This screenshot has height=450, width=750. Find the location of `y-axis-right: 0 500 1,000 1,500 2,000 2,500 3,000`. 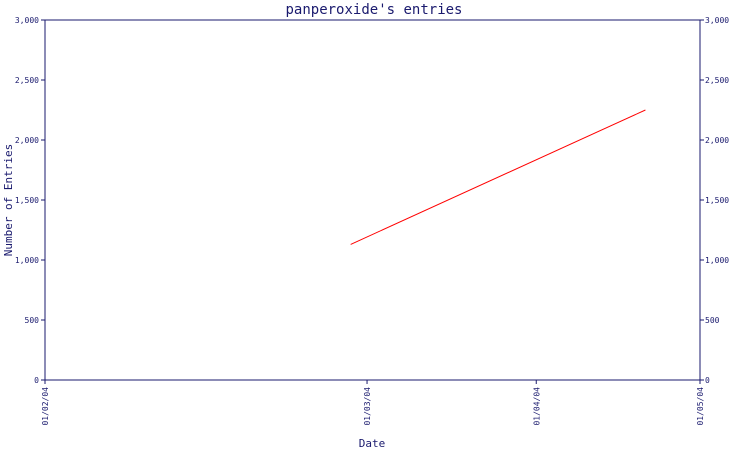

y-axis-right: 0 500 1,000 1,500 2,000 2,500 3,000 is located at coordinates (714, 200).